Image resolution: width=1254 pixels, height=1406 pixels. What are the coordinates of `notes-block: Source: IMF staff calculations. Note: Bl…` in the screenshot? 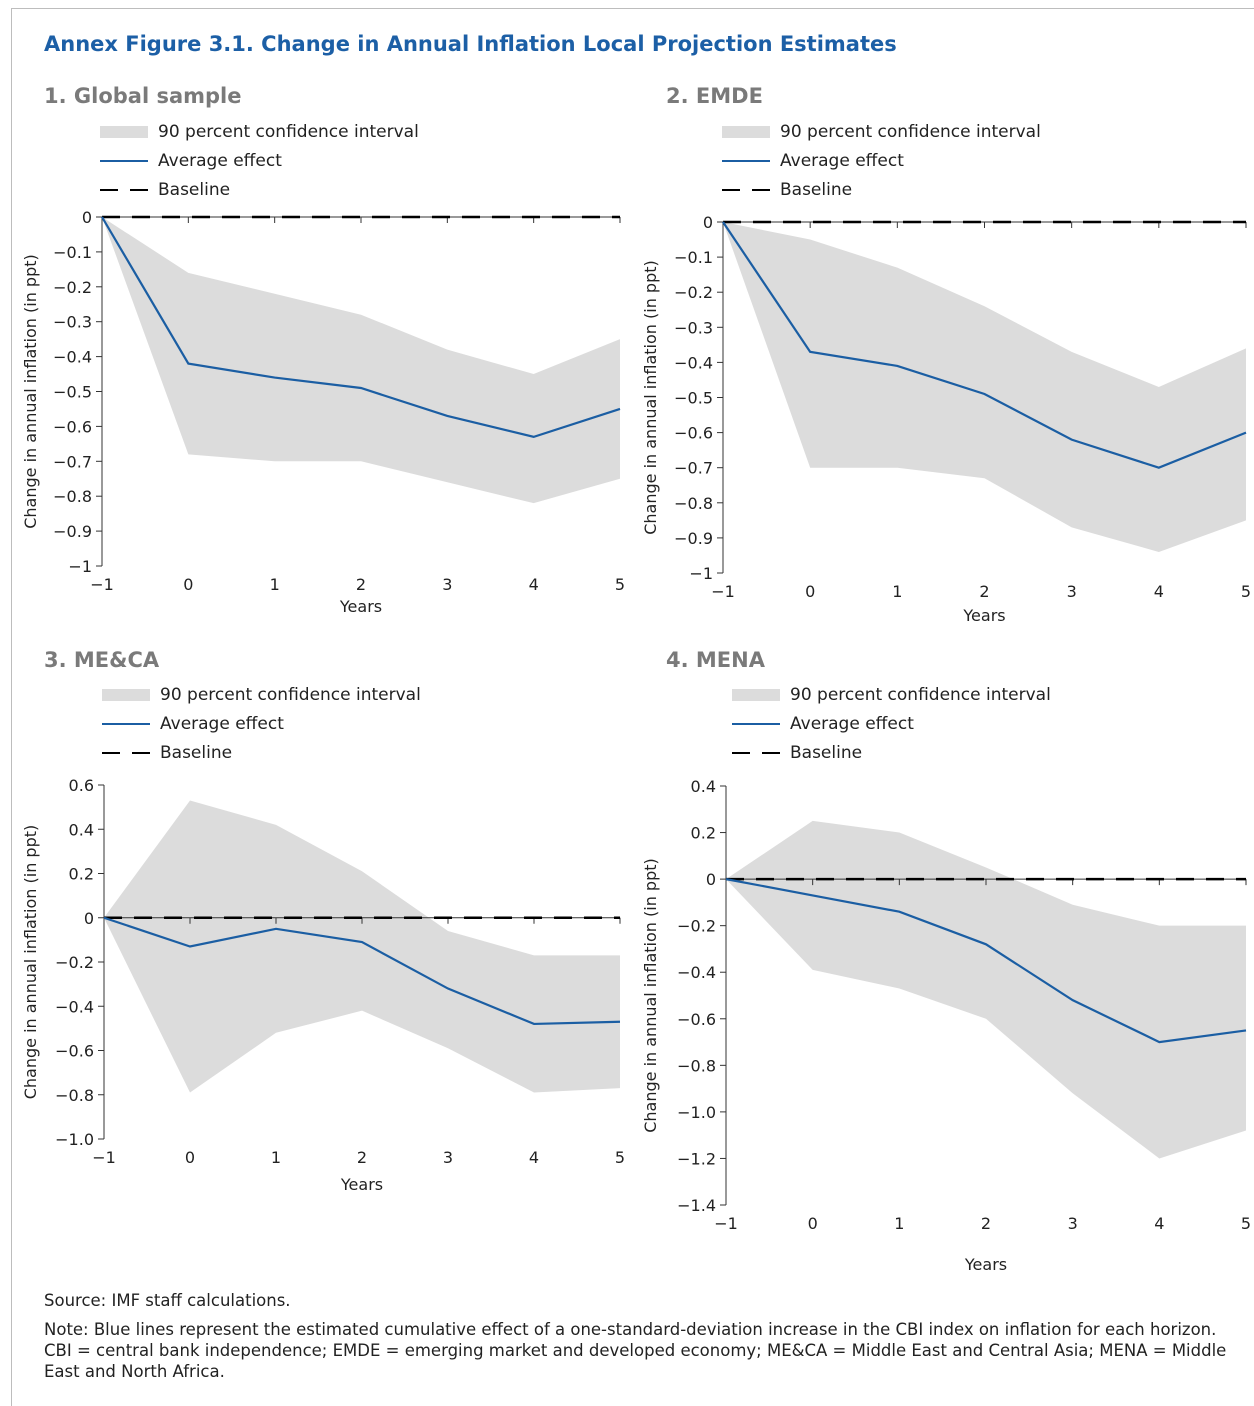 It's located at (639, 1340).